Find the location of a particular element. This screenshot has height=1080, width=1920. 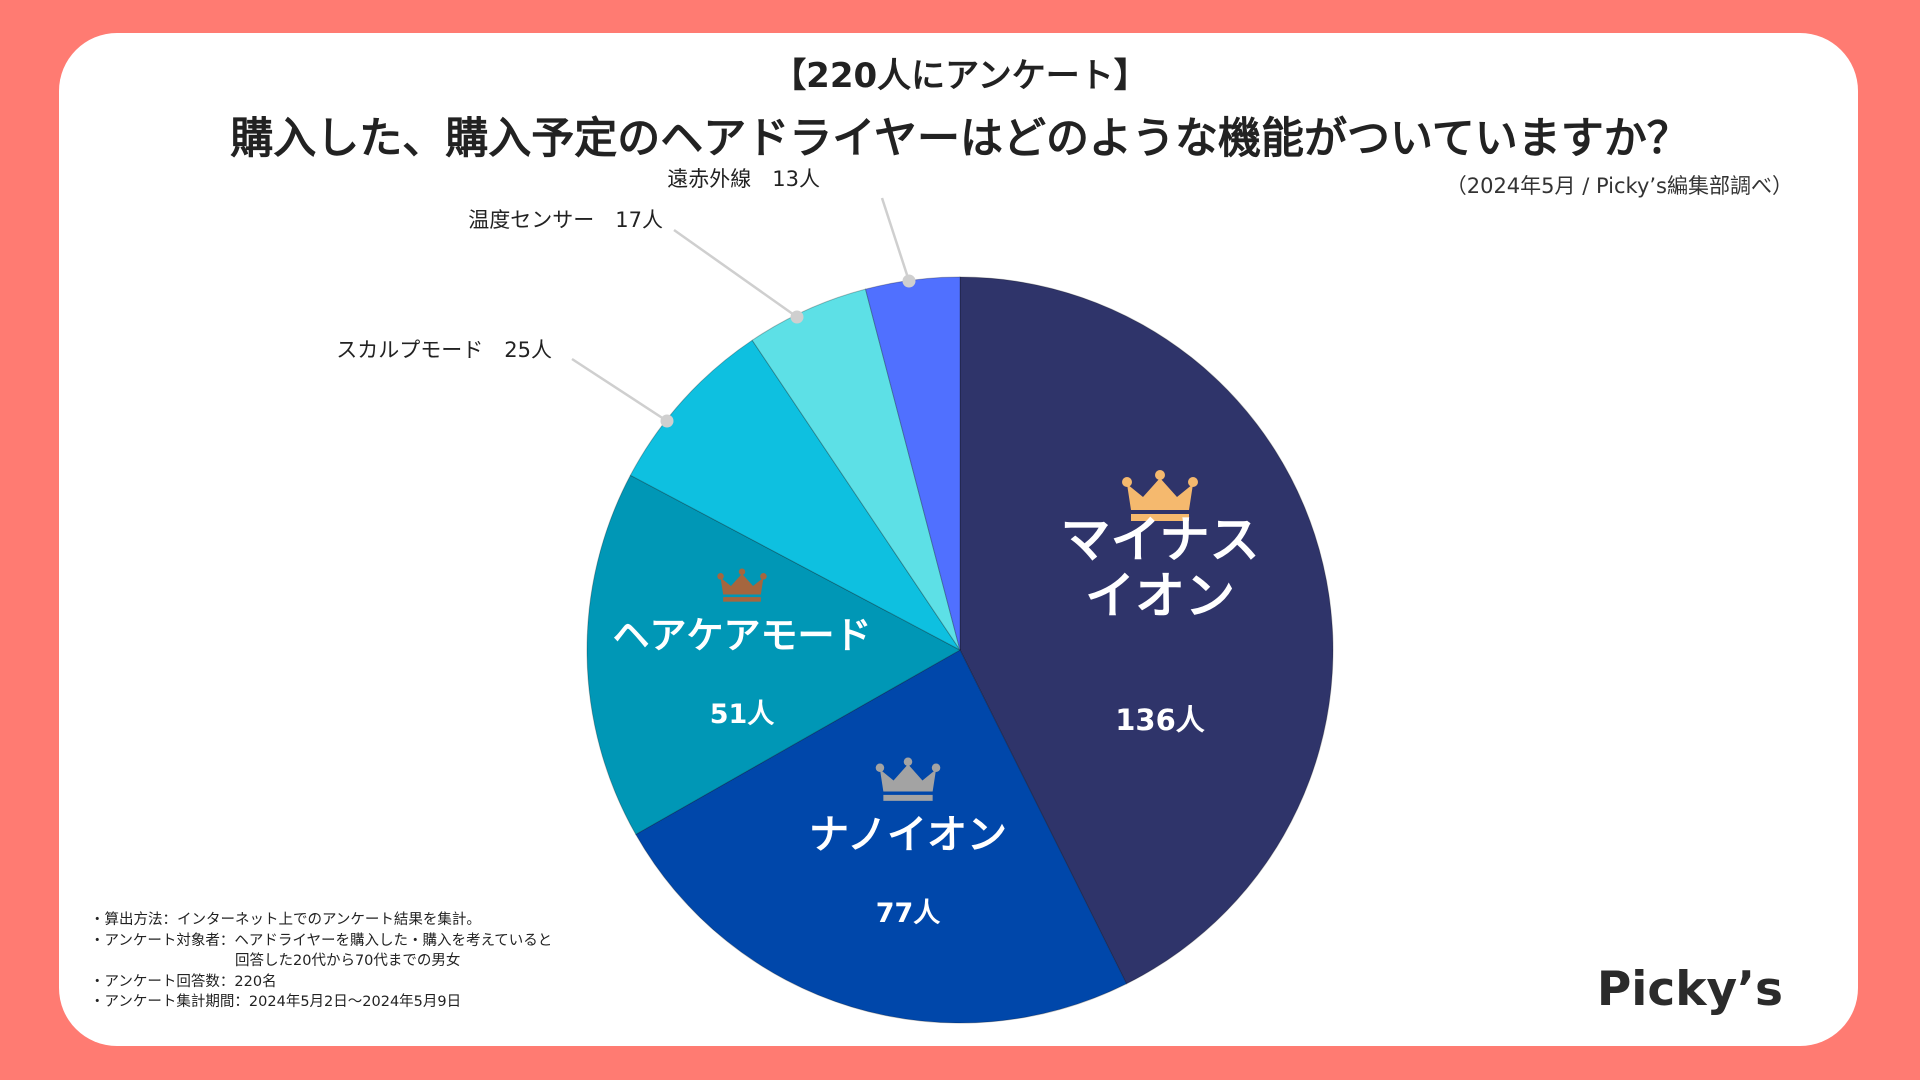

note-line: 回答した20代から70代までの男女 is located at coordinates (275, 961).